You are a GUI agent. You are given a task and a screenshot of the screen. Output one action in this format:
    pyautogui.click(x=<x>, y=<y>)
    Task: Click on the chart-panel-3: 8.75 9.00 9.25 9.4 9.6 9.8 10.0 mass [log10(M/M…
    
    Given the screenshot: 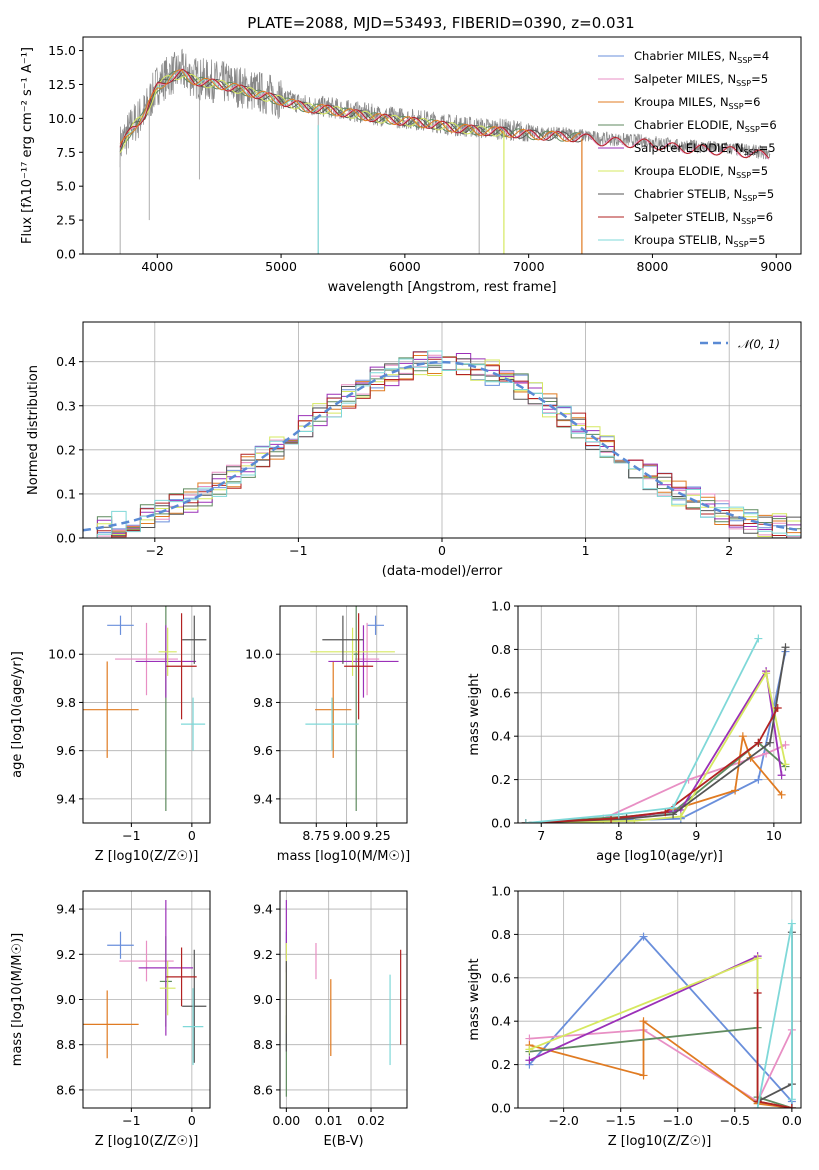 What is the action you would take?
    pyautogui.click(x=327, y=734)
    